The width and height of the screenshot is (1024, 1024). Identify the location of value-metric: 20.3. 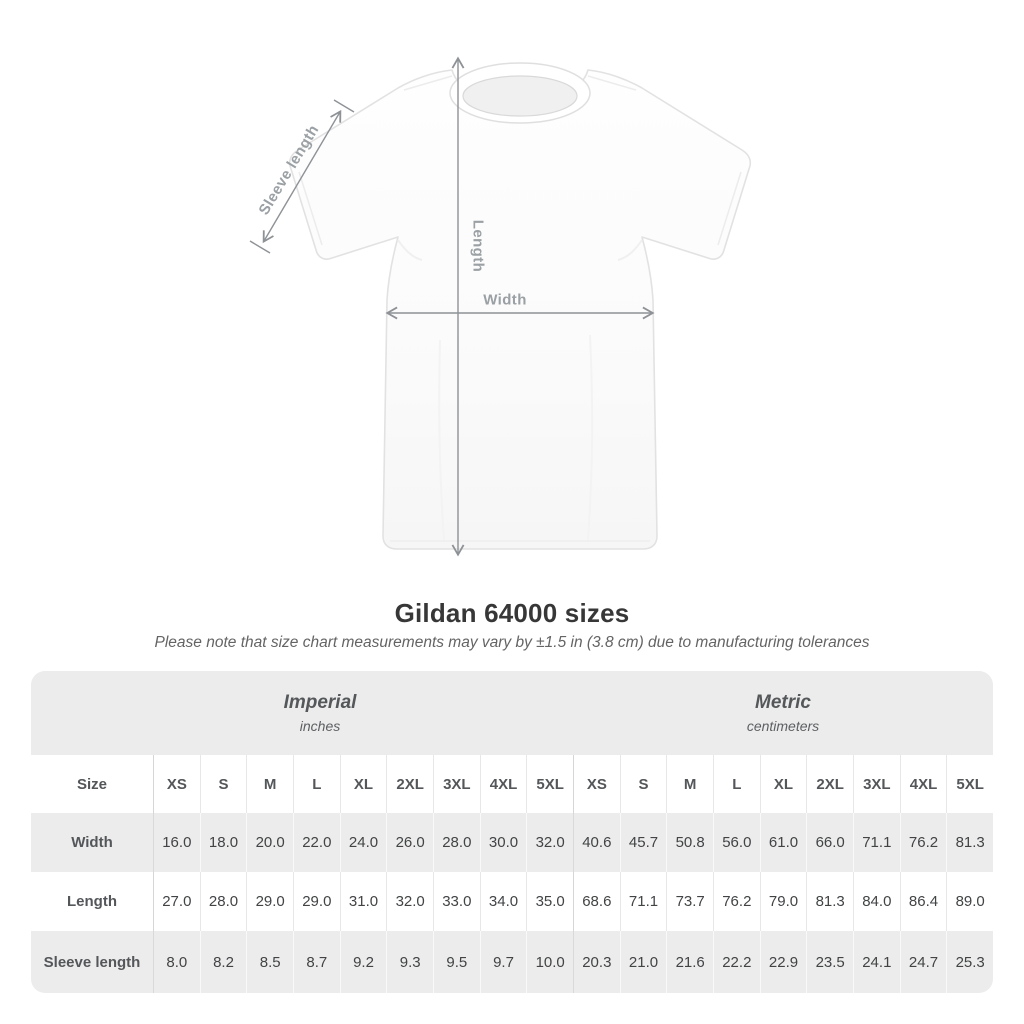
(596, 962).